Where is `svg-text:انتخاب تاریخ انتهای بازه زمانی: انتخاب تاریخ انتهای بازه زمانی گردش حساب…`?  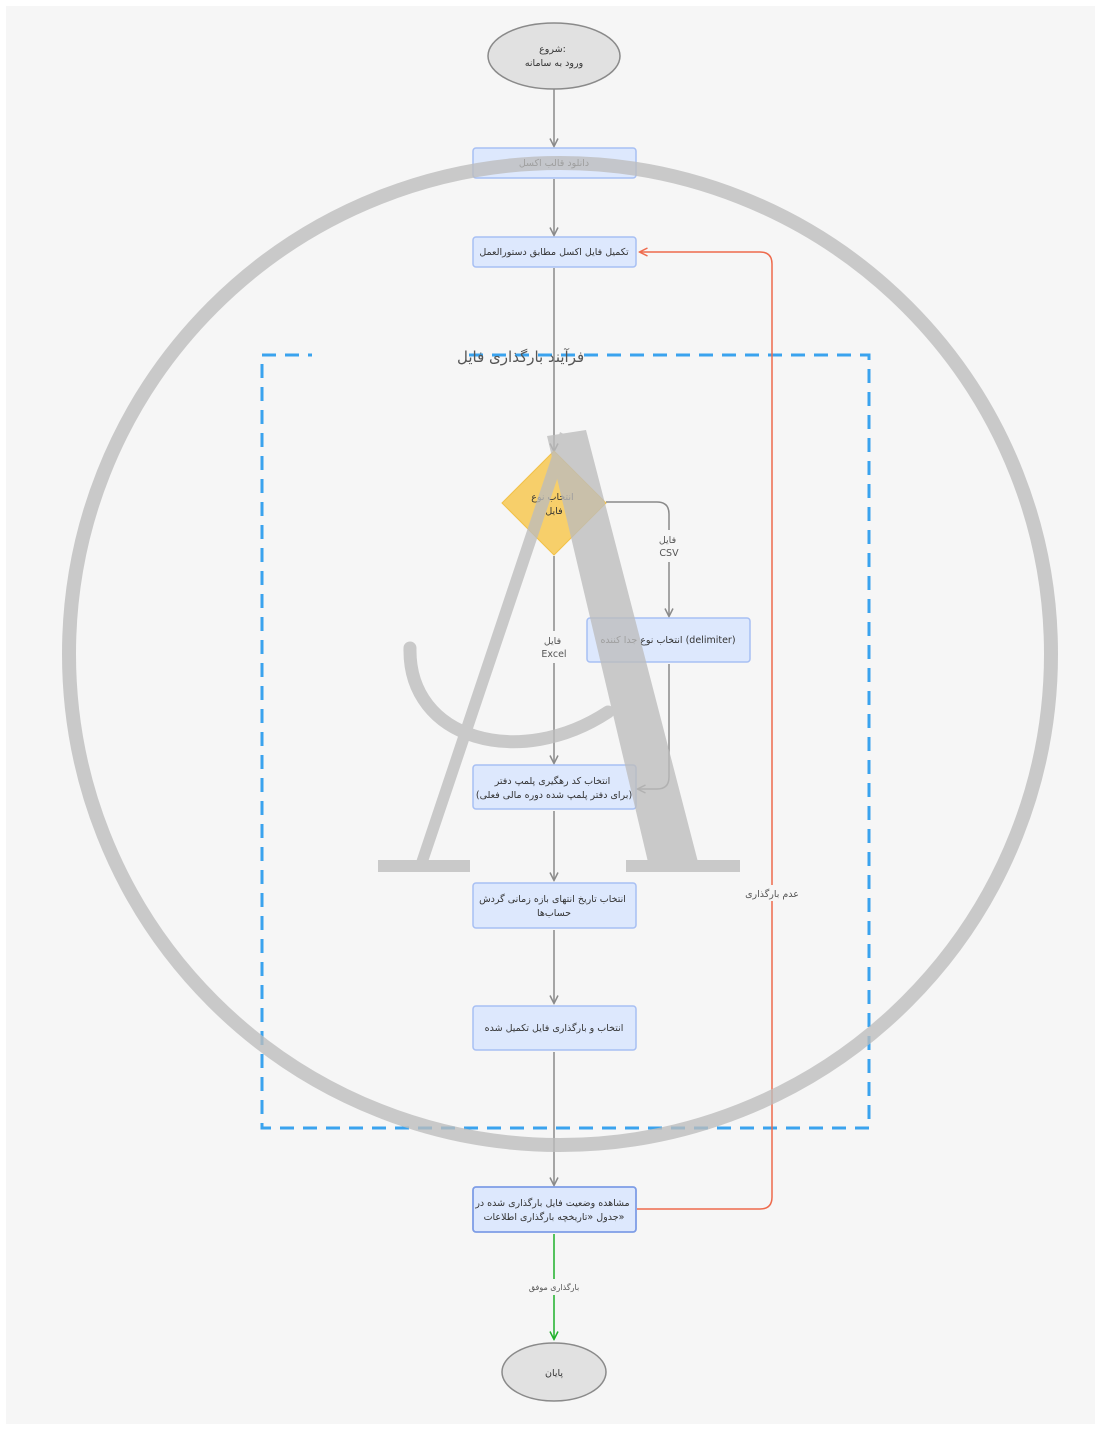
svg-text:انتخاب تاریخ انتهای بازه زمانی: انتخاب تاریخ انتهای بازه زمانی گردش حساب… is located at coordinates (554, 906).